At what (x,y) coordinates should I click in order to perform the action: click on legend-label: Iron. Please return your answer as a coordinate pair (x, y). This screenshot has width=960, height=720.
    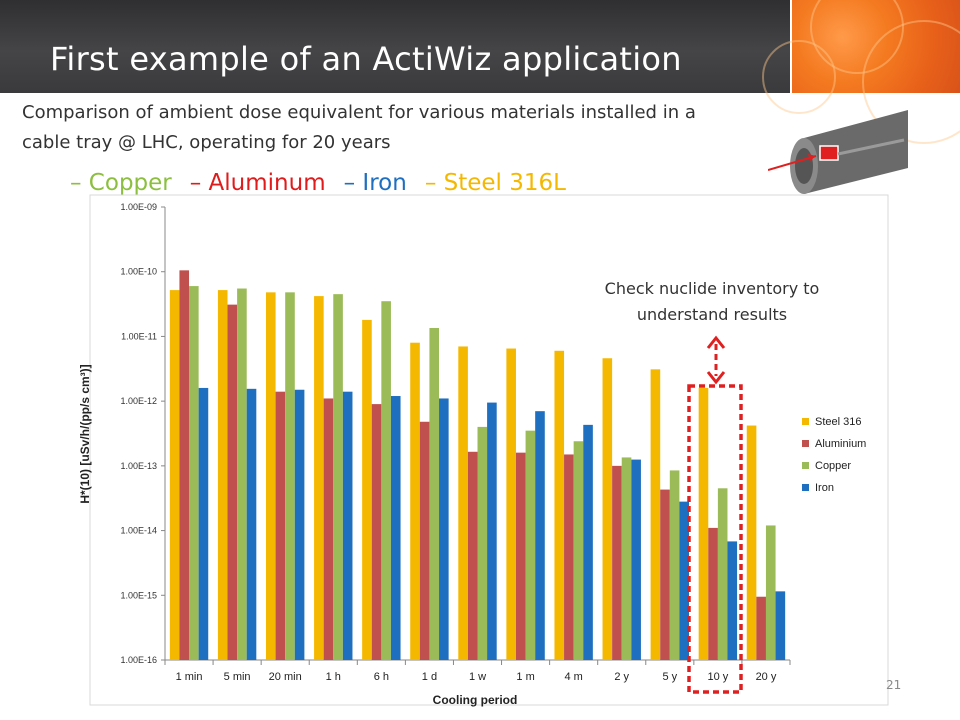
    Looking at the image, I should click on (824, 488).